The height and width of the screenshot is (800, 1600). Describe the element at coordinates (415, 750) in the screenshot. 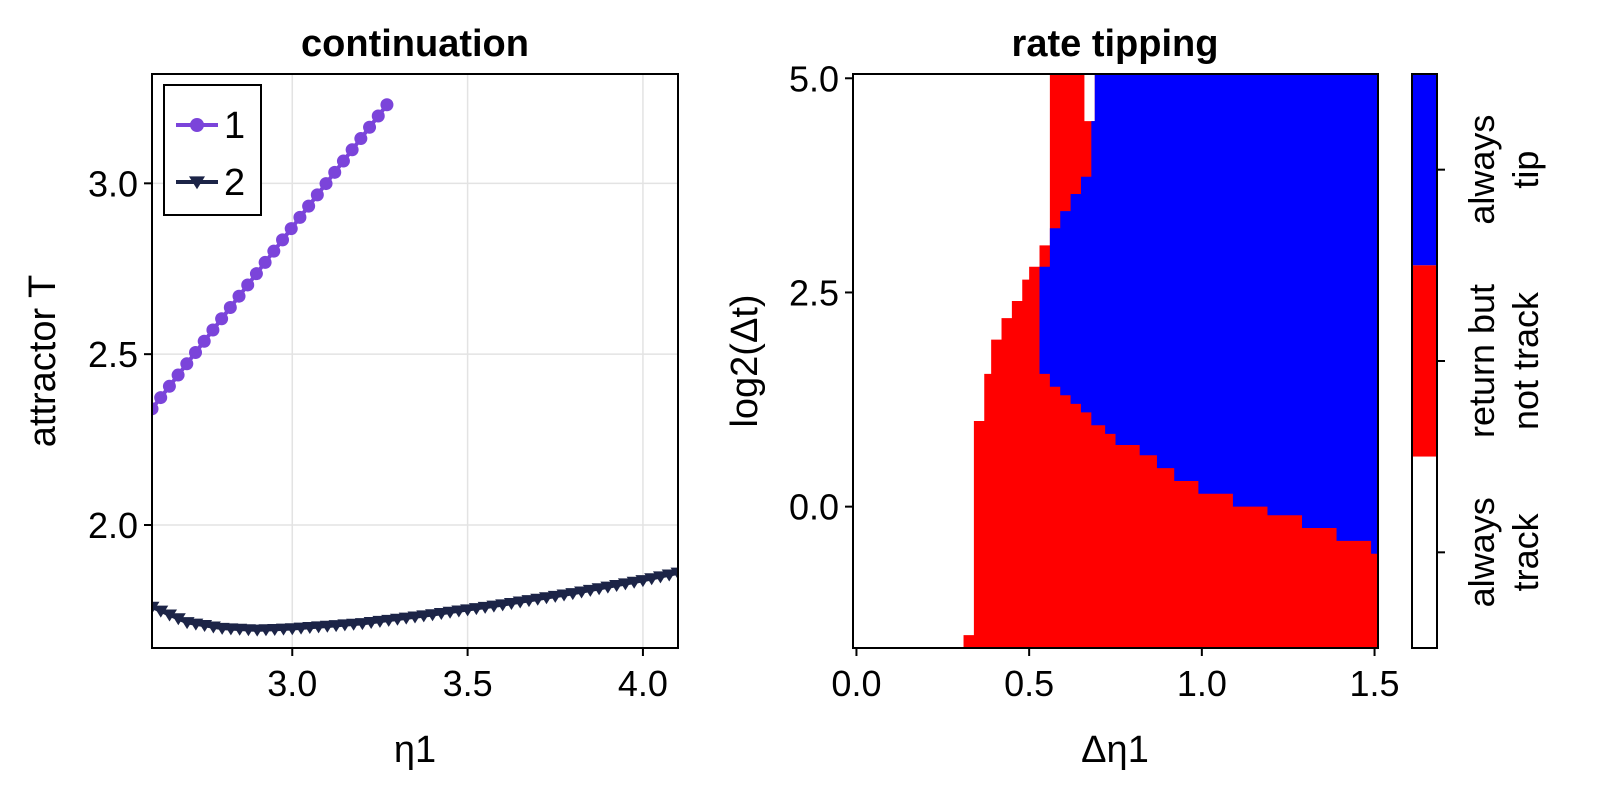

I see `left-x-axis-label: η1` at that location.